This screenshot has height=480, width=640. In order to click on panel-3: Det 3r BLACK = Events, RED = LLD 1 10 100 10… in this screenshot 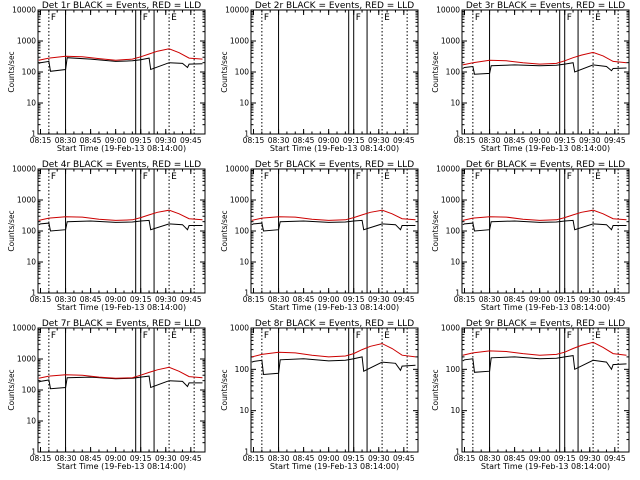, I will do `click(530, 77)`.